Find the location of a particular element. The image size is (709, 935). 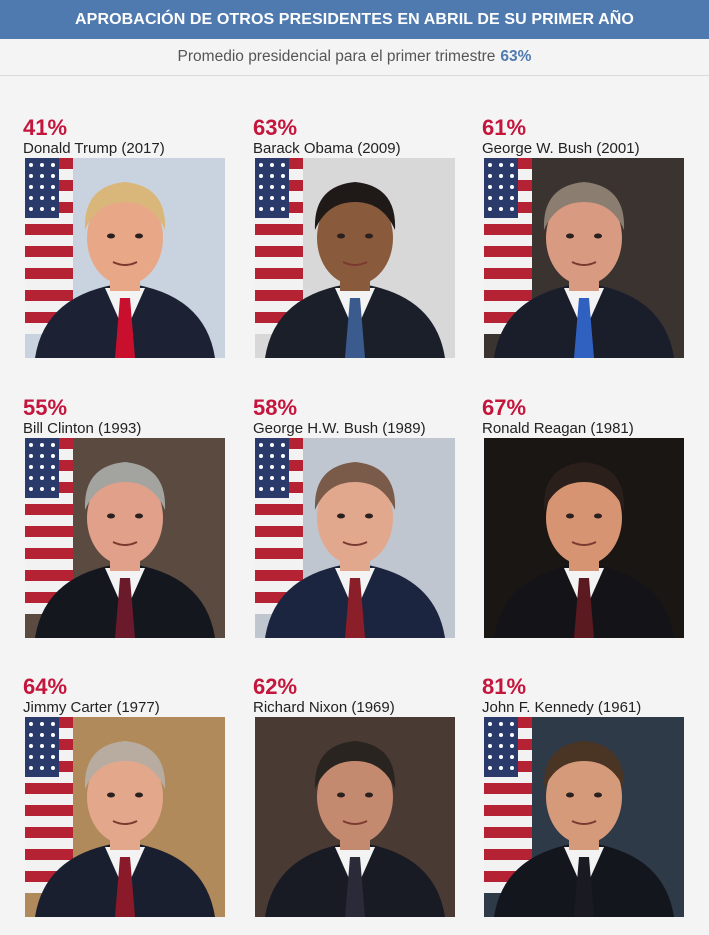

president-name: George H.W. Bush (1989) is located at coordinates (339, 428).